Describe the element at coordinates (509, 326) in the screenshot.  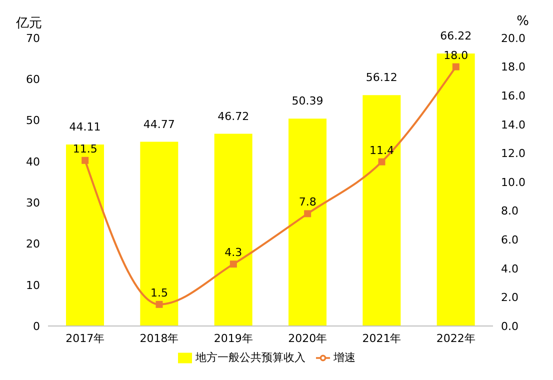
I see `y2-tick-label: 0.0` at that location.